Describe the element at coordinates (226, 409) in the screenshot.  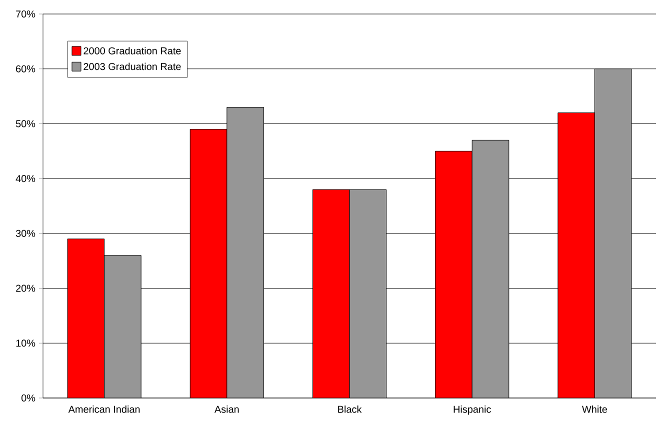
I see `x-tick-label: Asian` at that location.